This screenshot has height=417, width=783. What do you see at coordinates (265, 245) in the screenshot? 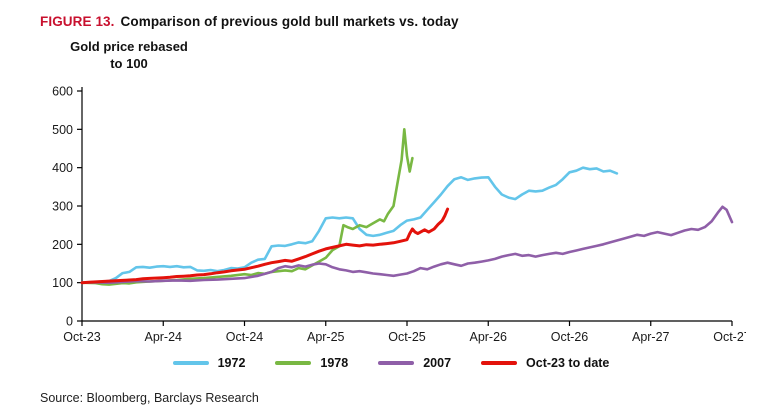
I see `series-line-oct-23-to-date` at bounding box center [265, 245].